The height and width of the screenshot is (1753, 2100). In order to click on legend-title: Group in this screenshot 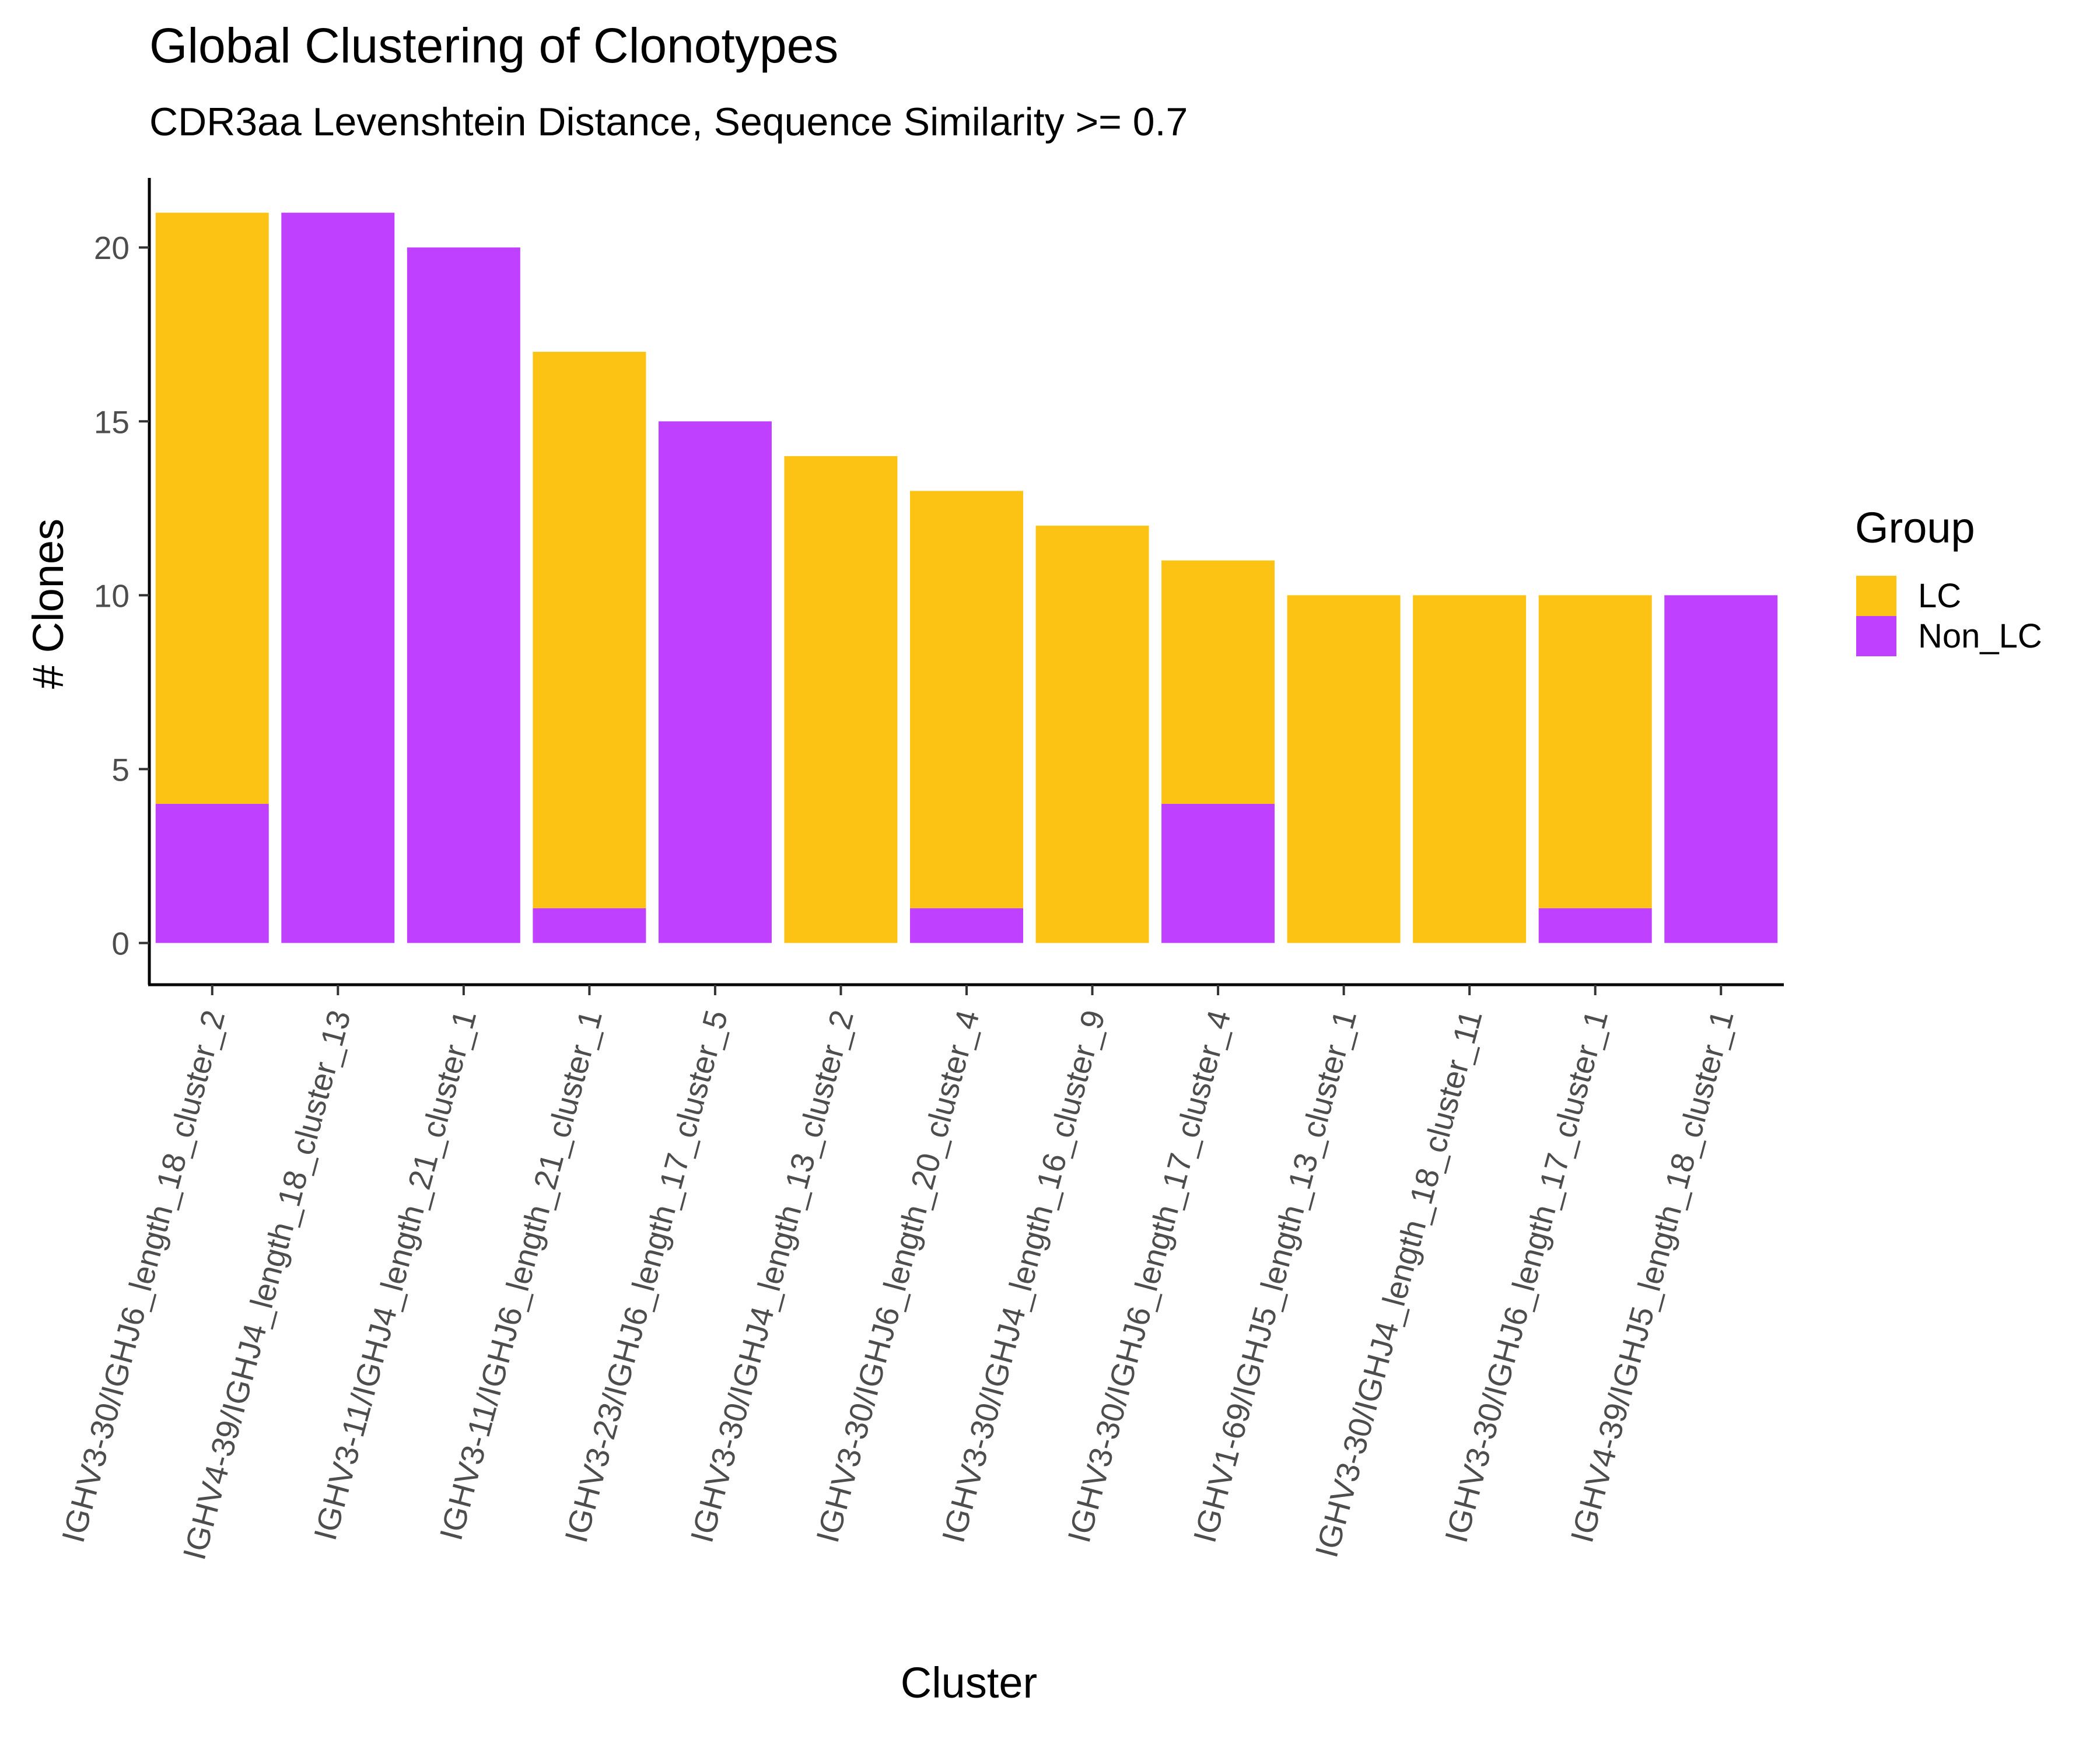, I will do `click(1915, 527)`.